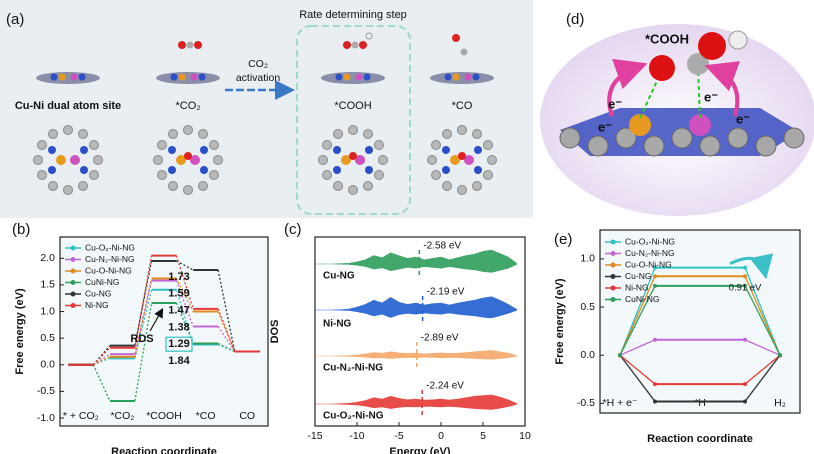 This screenshot has width=814, height=454. What do you see at coordinates (525, 436) in the screenshot?
I see `x-tick-label: 10` at bounding box center [525, 436].